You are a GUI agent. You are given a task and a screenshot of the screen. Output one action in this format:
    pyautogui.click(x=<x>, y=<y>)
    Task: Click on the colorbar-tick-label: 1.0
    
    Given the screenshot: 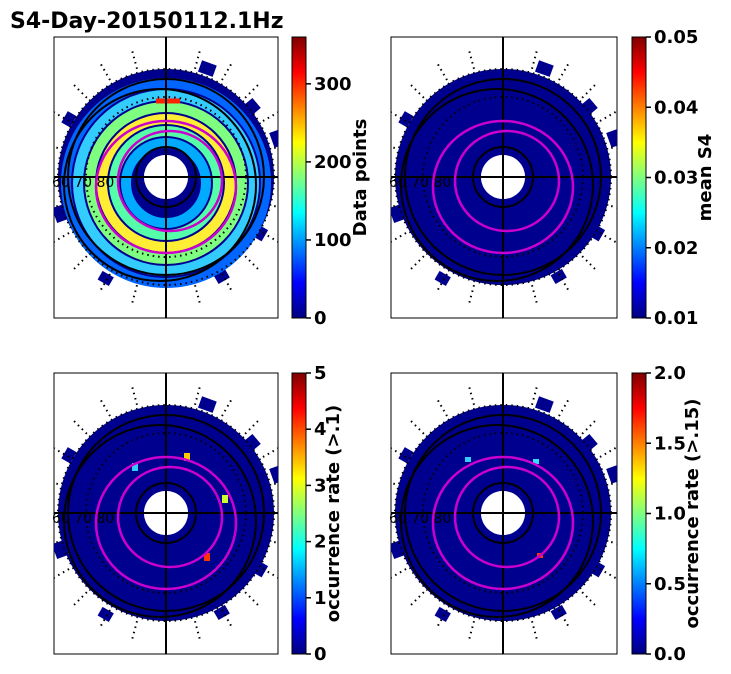 What is the action you would take?
    pyautogui.click(x=670, y=514)
    